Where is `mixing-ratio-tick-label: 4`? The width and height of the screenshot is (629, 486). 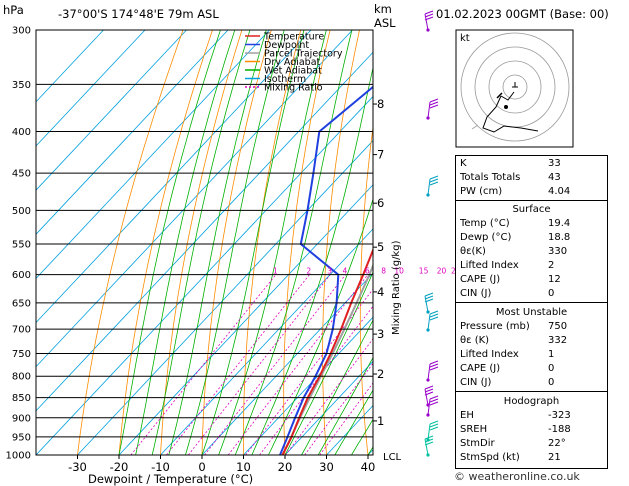 mixing-ratio-tick-label: 4 is located at coordinates (345, 271).